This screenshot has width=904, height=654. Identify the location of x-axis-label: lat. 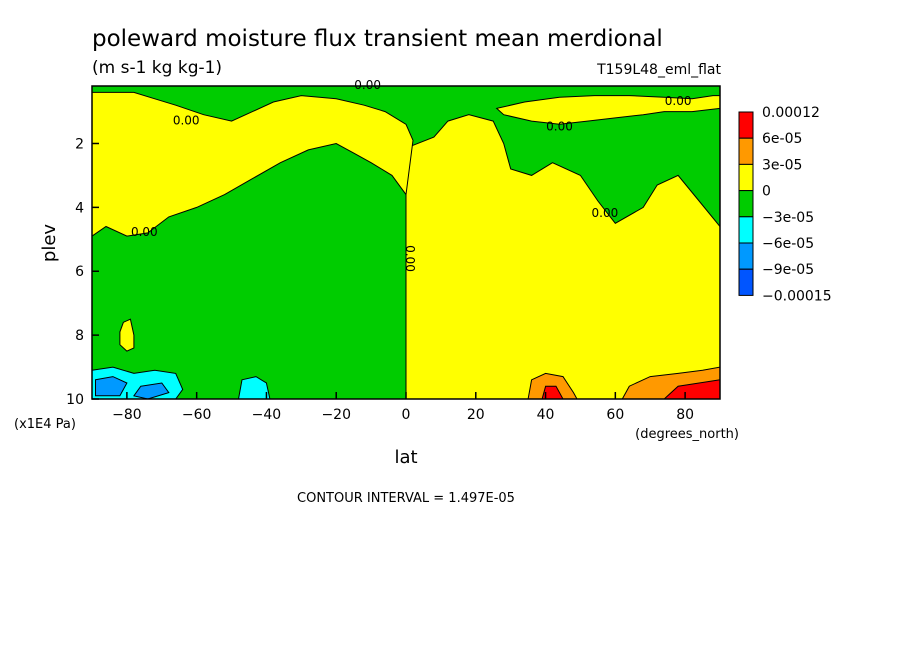
(405, 457).